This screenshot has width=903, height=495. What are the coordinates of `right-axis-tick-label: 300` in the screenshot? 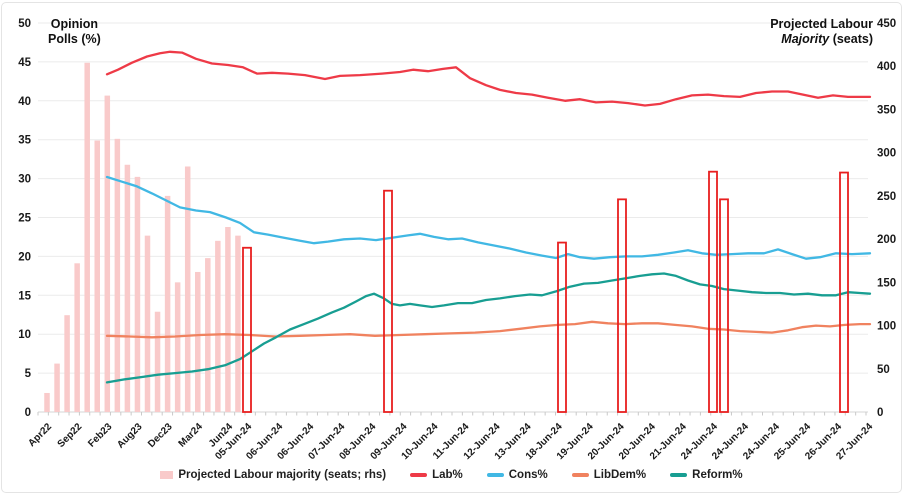 It's located at (886, 154).